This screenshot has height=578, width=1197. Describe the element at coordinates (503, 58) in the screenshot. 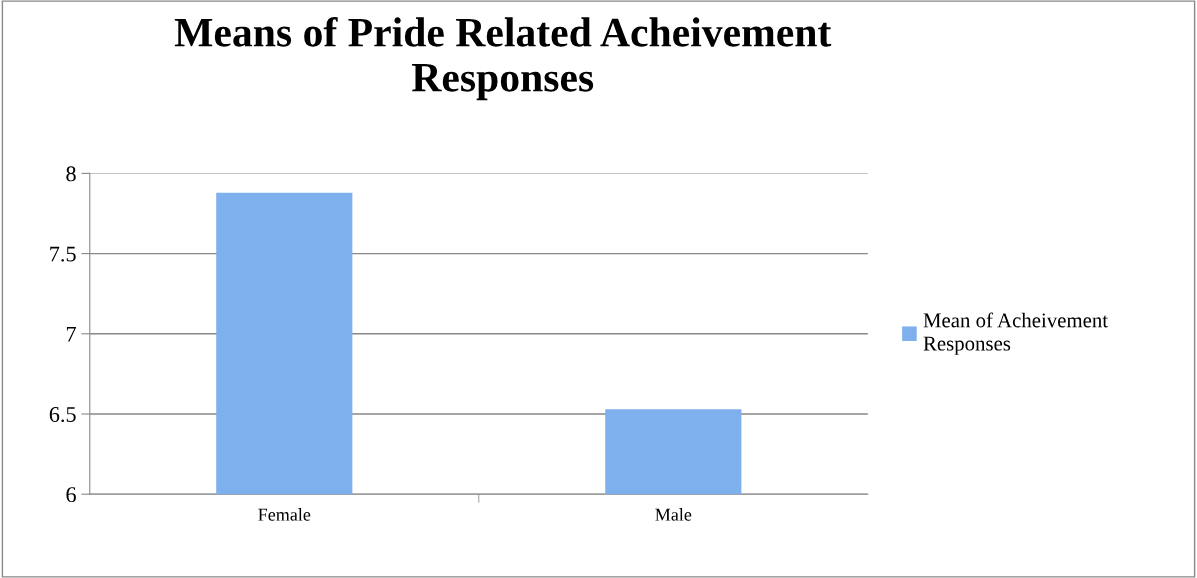

I see `chart-title: Means of Pride Related Acheivement Responses` at that location.